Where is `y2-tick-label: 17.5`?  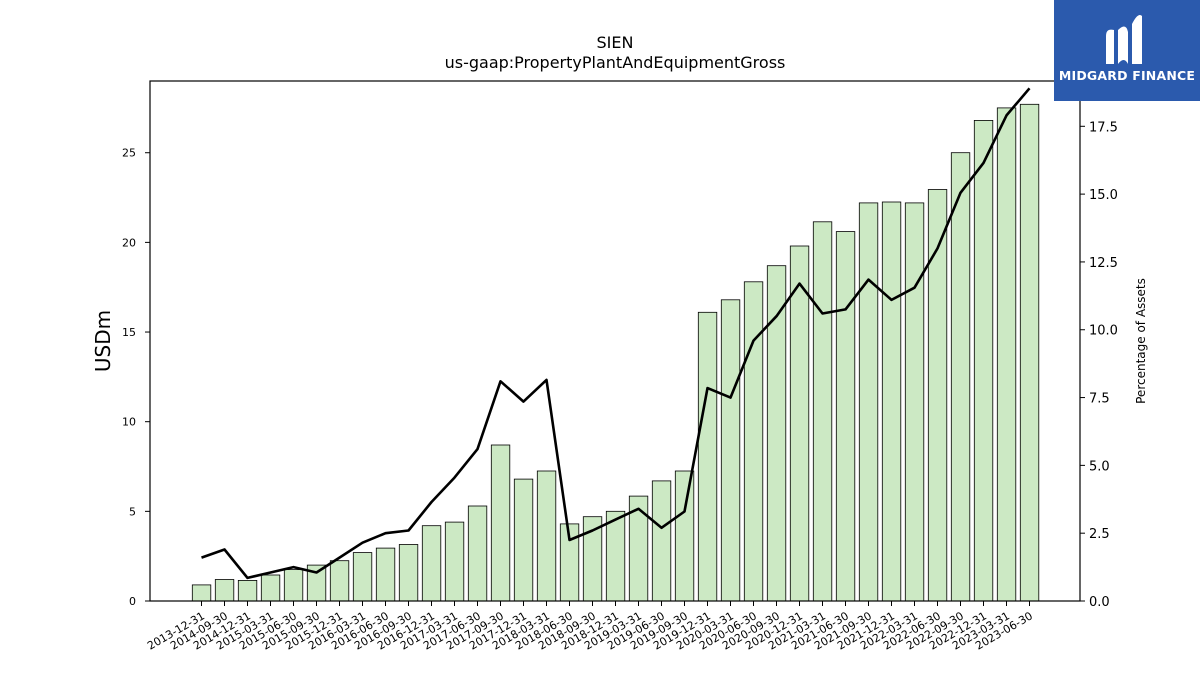
y2-tick-label: 17.5 is located at coordinates (1103, 127).